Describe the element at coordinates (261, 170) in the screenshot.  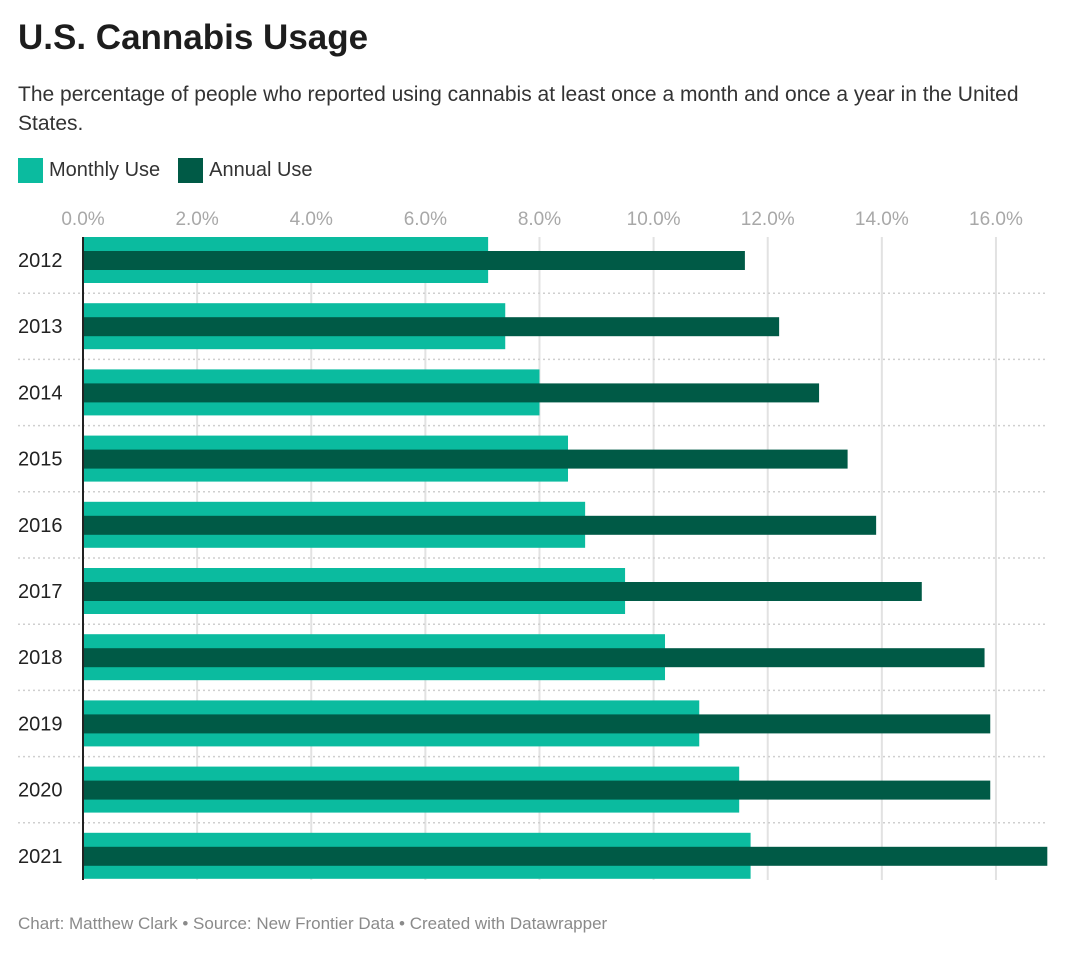
I see `legend-label-annual: Annual Use` at that location.